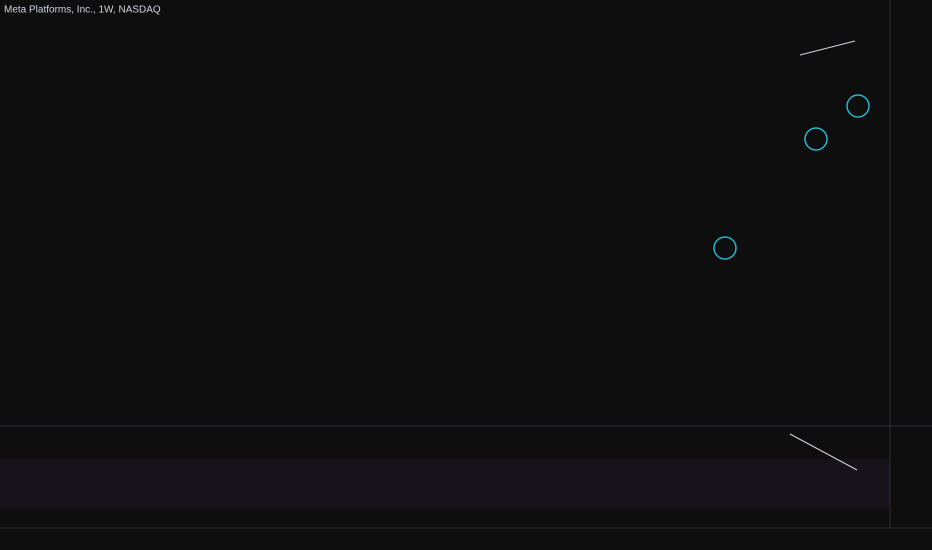 This screenshot has height=550, width=932. Describe the element at coordinates (823, 452) in the screenshot. I see `rsi-trend-line` at that location.